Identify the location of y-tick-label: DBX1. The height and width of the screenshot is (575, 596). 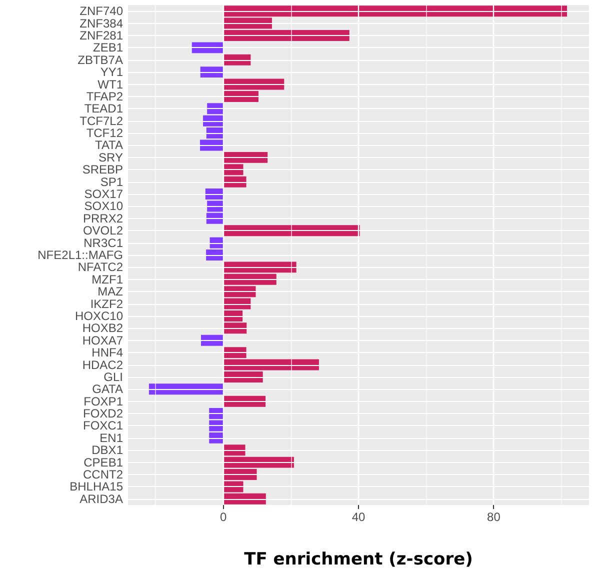
(108, 450).